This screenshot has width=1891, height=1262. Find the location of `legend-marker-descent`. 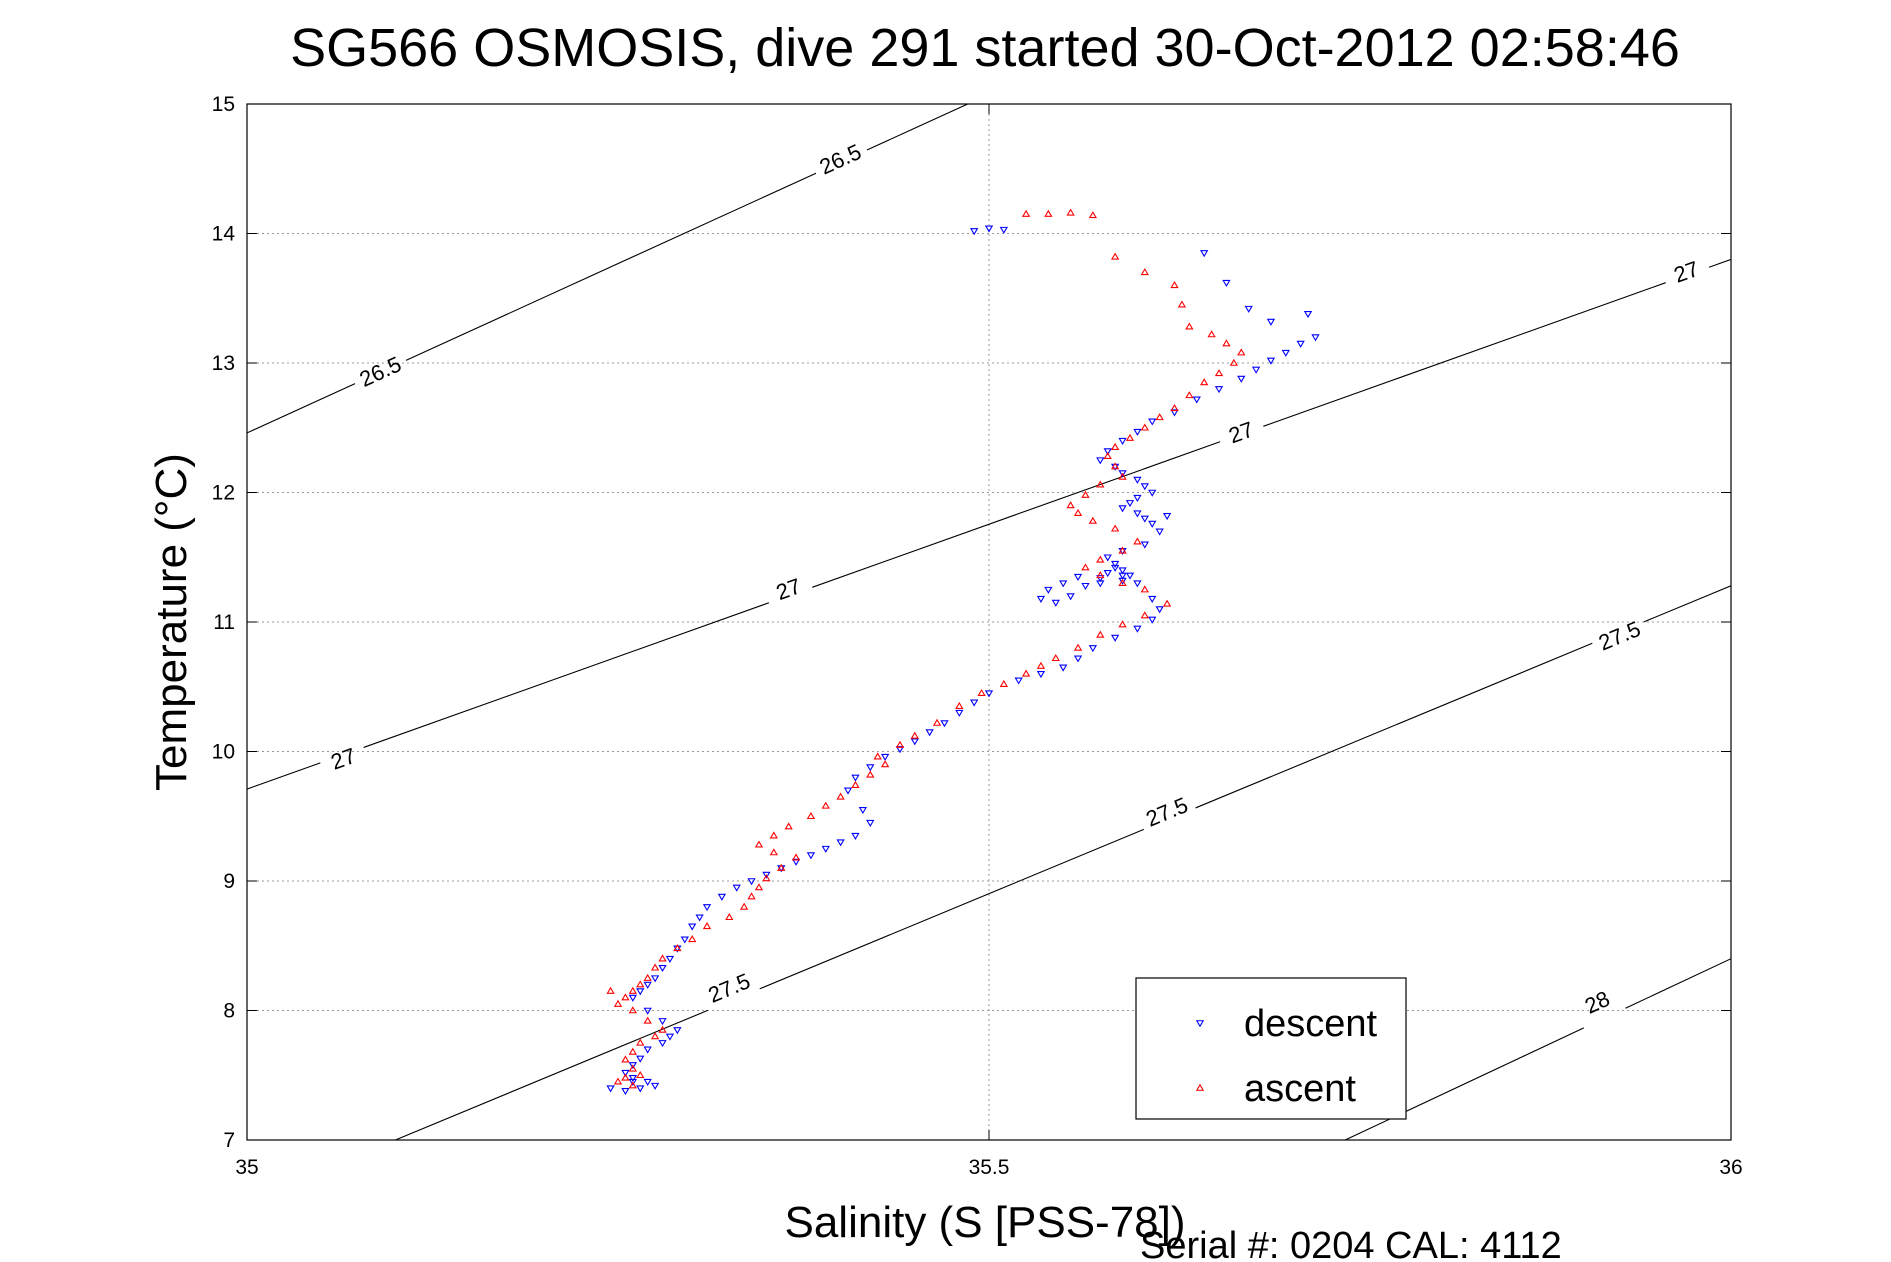

legend-marker-descent is located at coordinates (1200, 1024).